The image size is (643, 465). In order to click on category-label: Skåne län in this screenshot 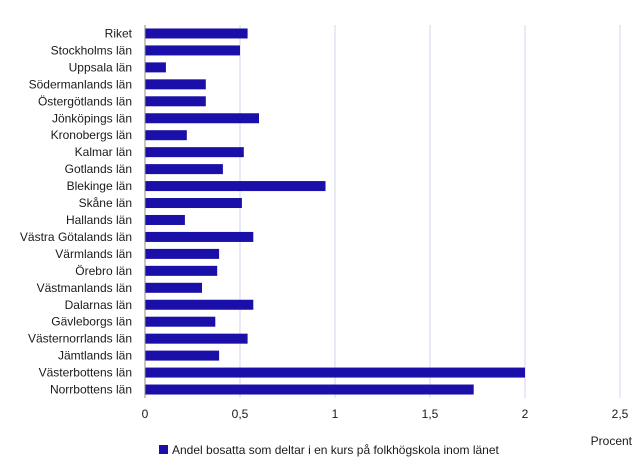, I will do `click(105, 203)`.